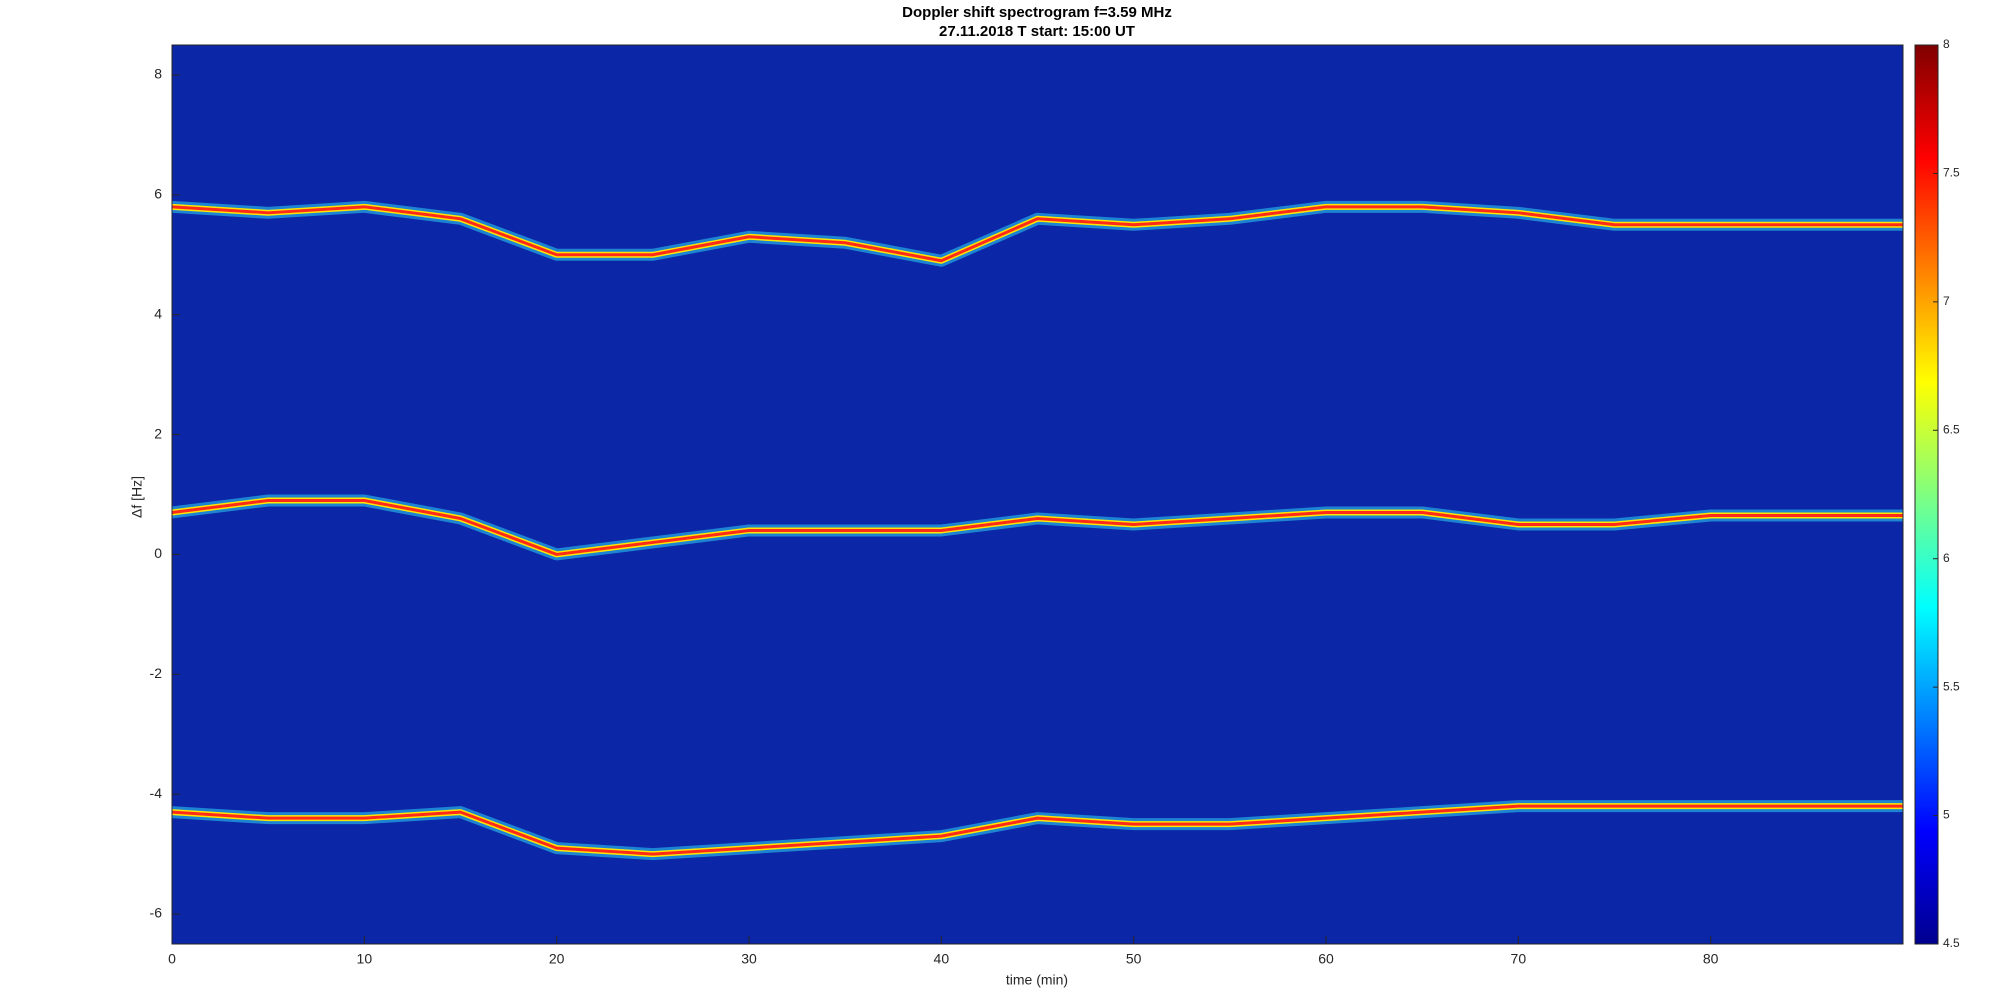 This screenshot has width=2000, height=1003. I want to click on chart-subtitle: 27.11.2018 T start: 15:00 UT, so click(1037, 31).